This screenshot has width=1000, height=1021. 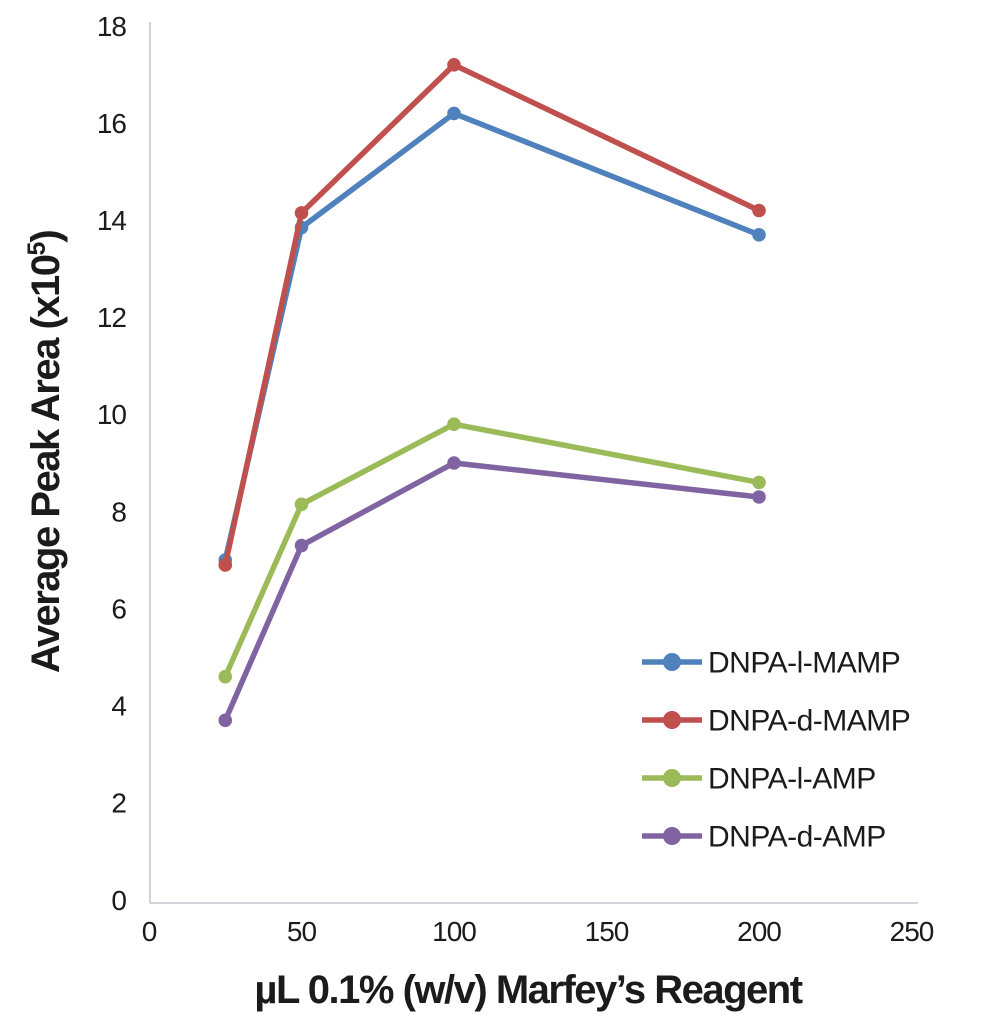 I want to click on y-tick-label: 10, so click(x=112, y=414).